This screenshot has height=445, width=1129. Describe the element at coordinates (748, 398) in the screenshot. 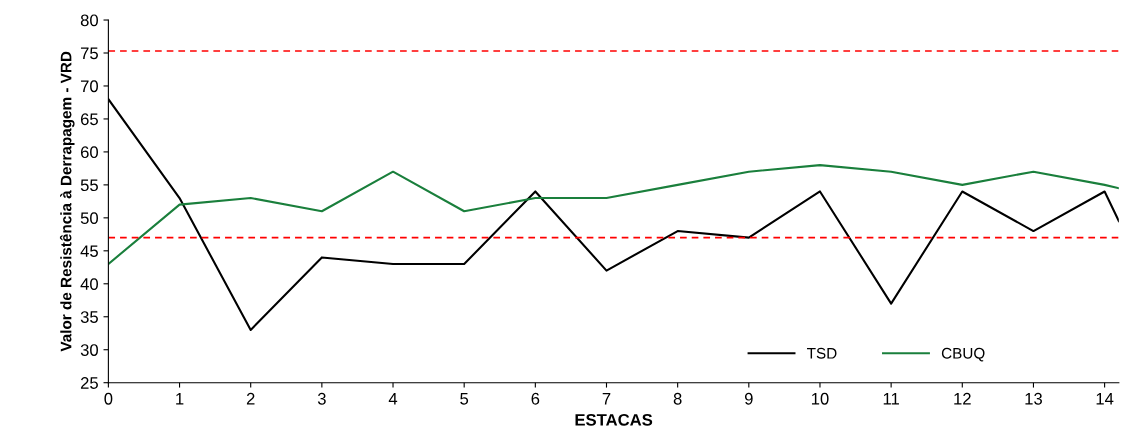

I see `x-tick-label: 9` at that location.